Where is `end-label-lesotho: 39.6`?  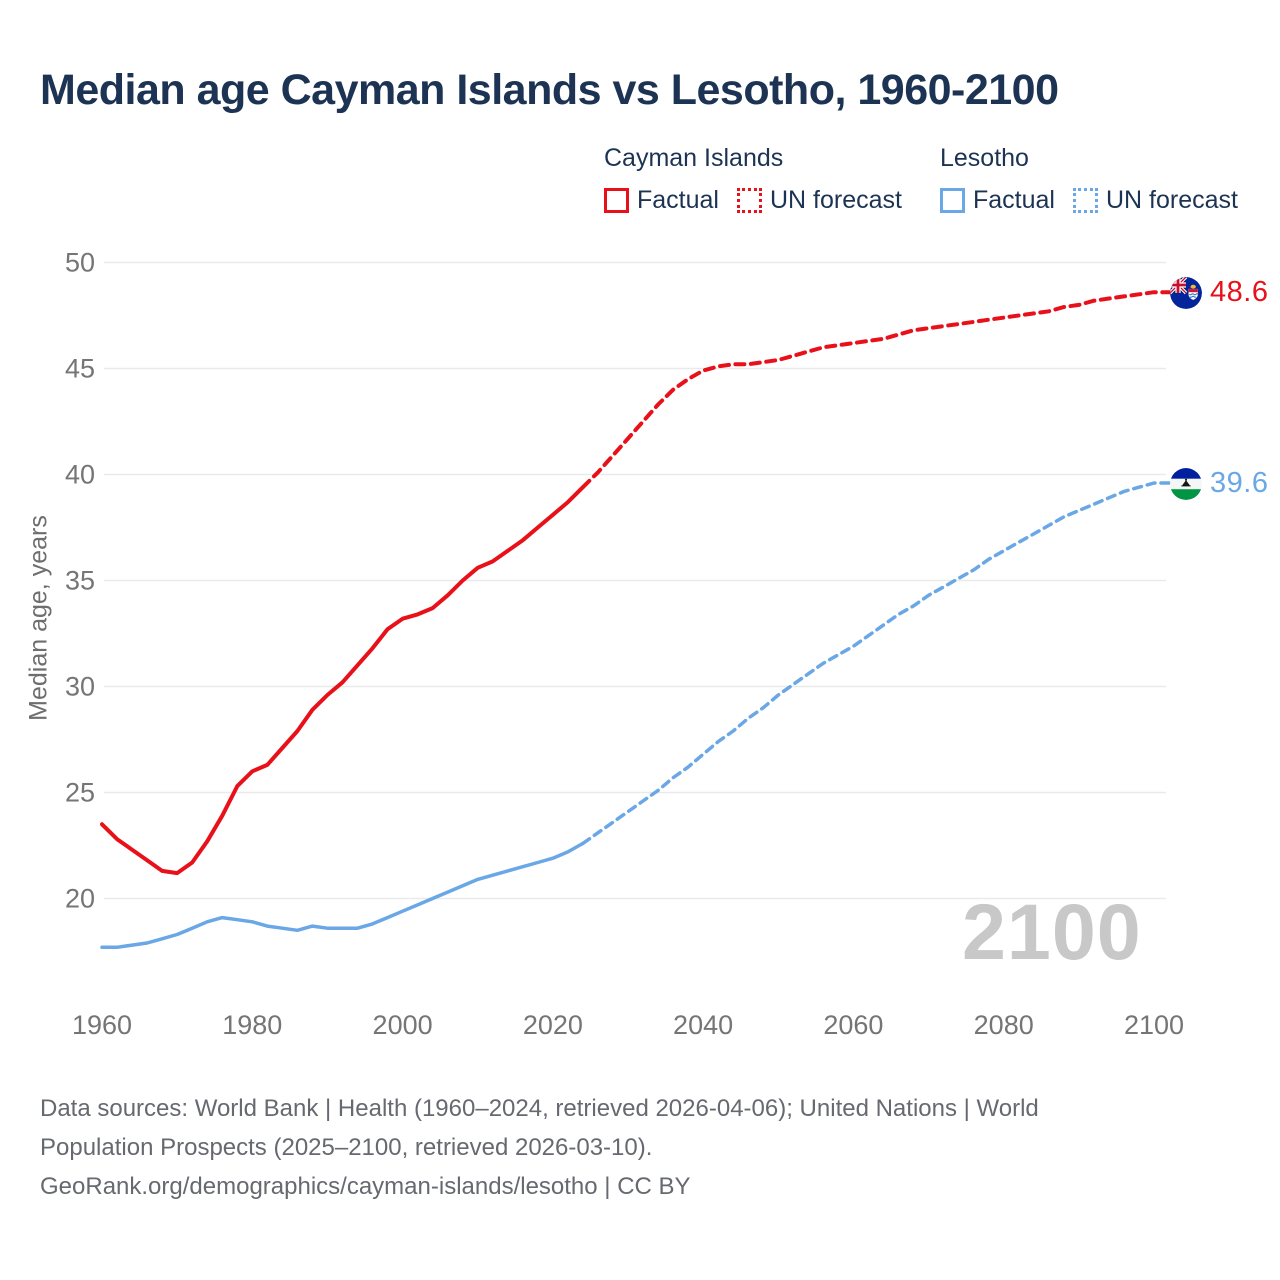 end-label-lesotho: 39.6 is located at coordinates (1219, 483).